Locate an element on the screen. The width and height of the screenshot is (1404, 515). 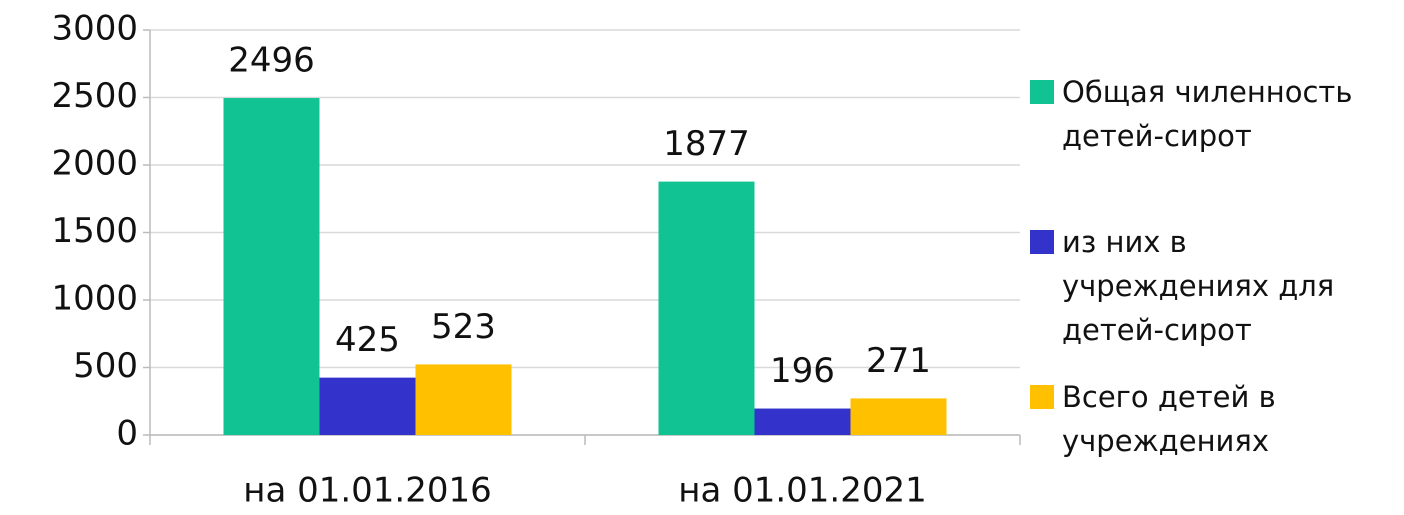
legend-item: Всего детей в учреждениях is located at coordinates (1211, 419).